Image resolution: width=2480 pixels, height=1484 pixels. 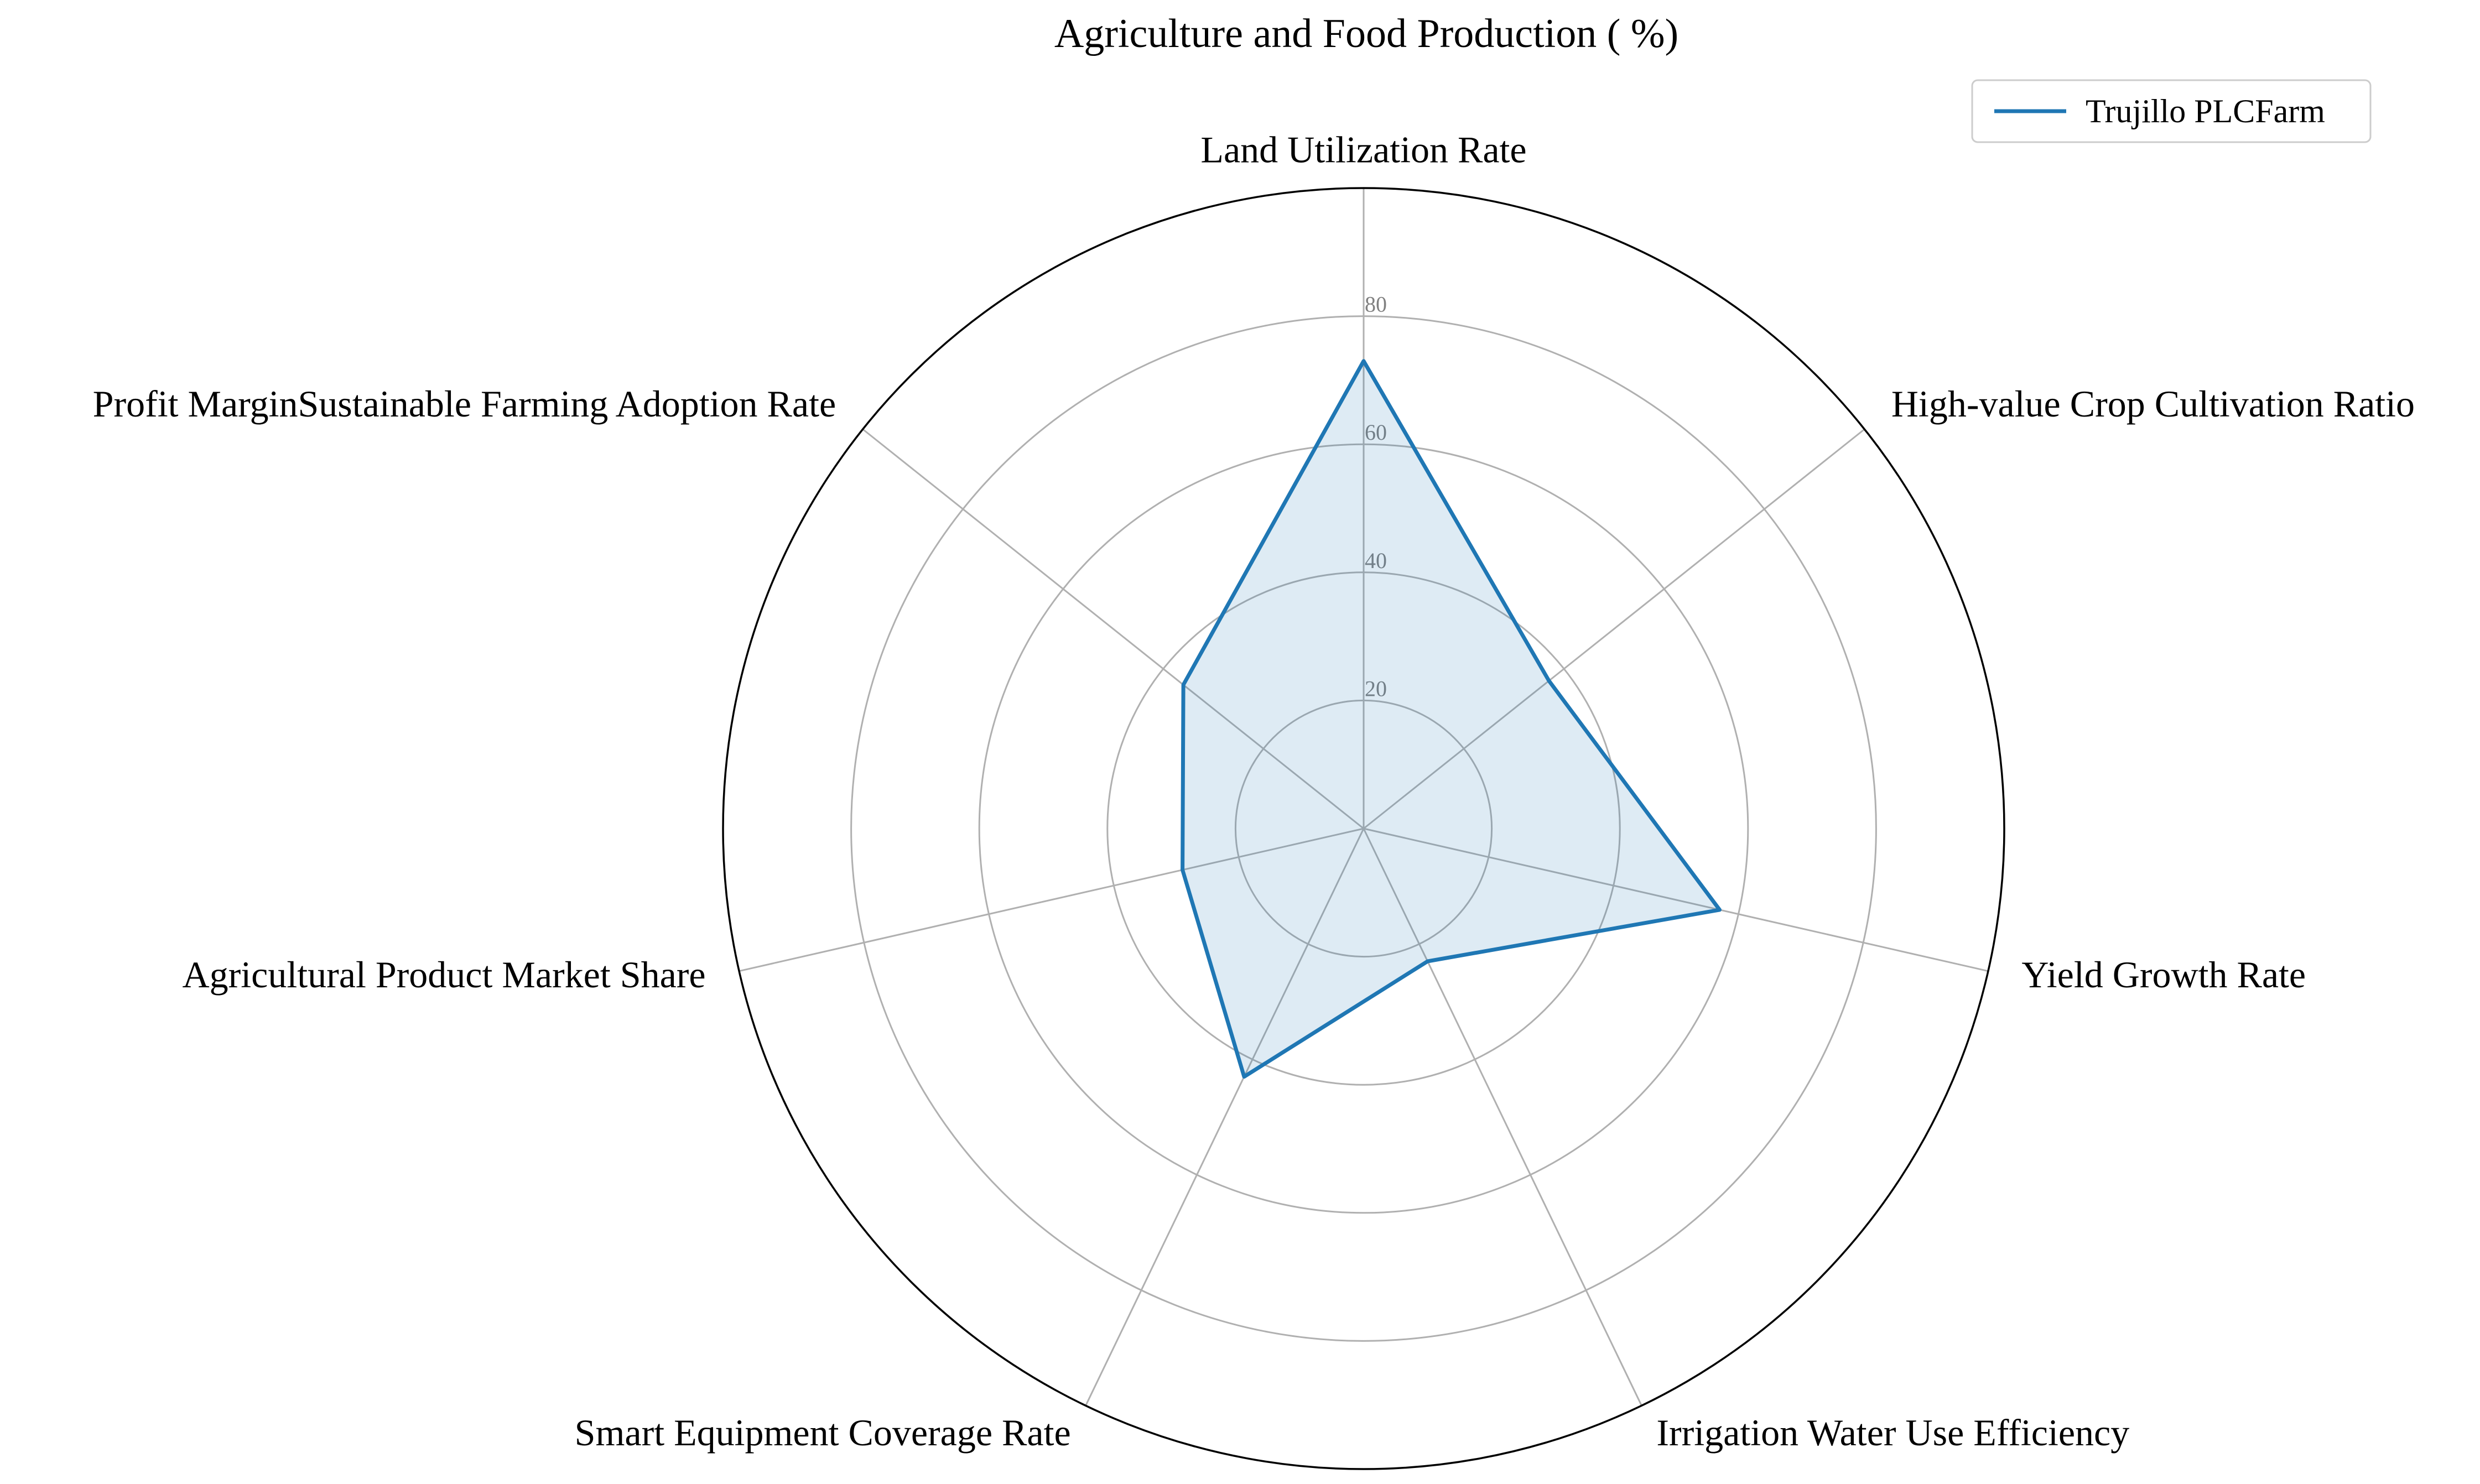 I want to click on axis-label-3: Irrigation Water Use Efficiency, so click(x=1893, y=1433).